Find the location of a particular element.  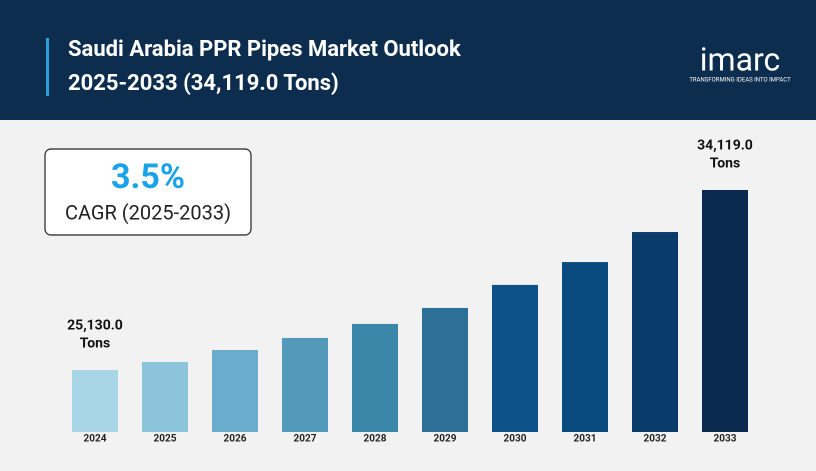

value-label: 34,119.0 is located at coordinates (725, 146).